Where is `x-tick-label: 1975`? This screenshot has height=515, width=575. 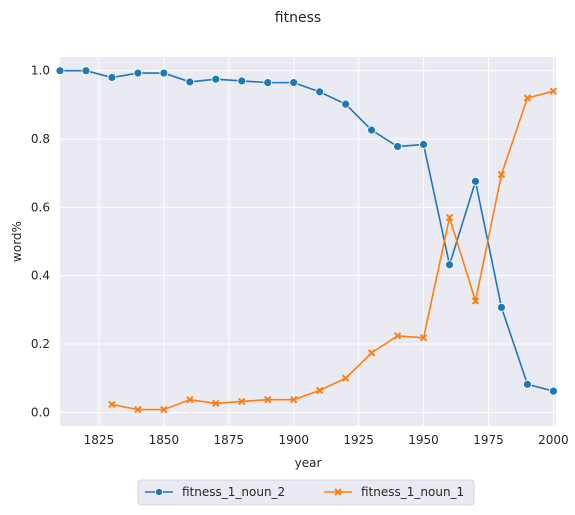
x-tick-label: 1975 is located at coordinates (488, 440).